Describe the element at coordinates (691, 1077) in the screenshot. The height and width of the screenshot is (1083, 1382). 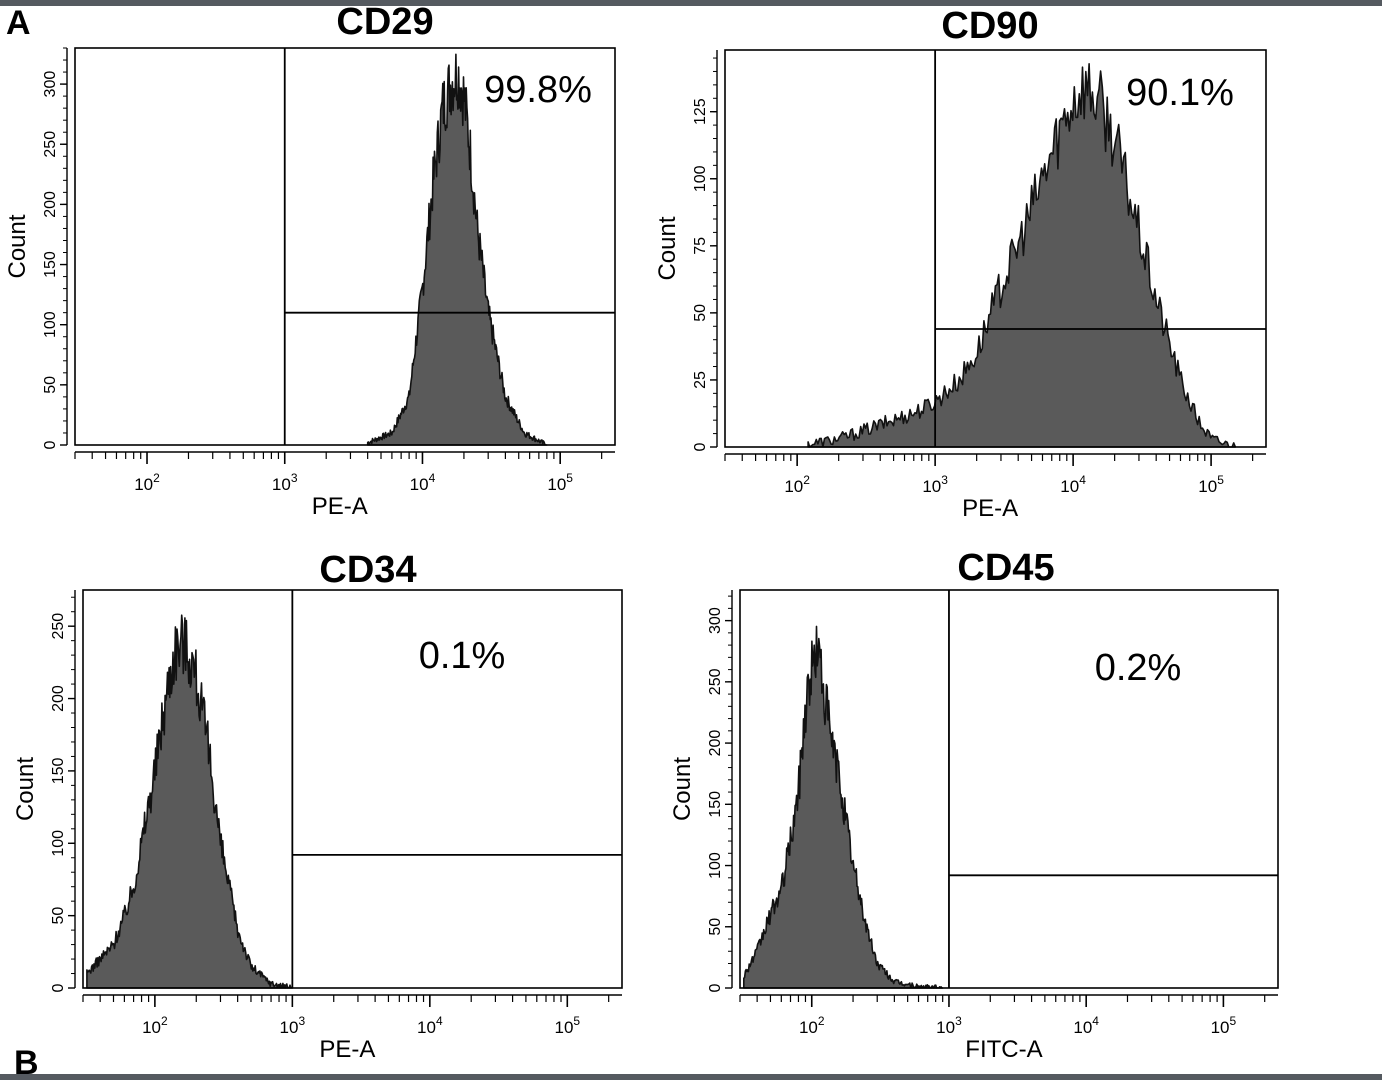
I see `bottom-border-strip` at that location.